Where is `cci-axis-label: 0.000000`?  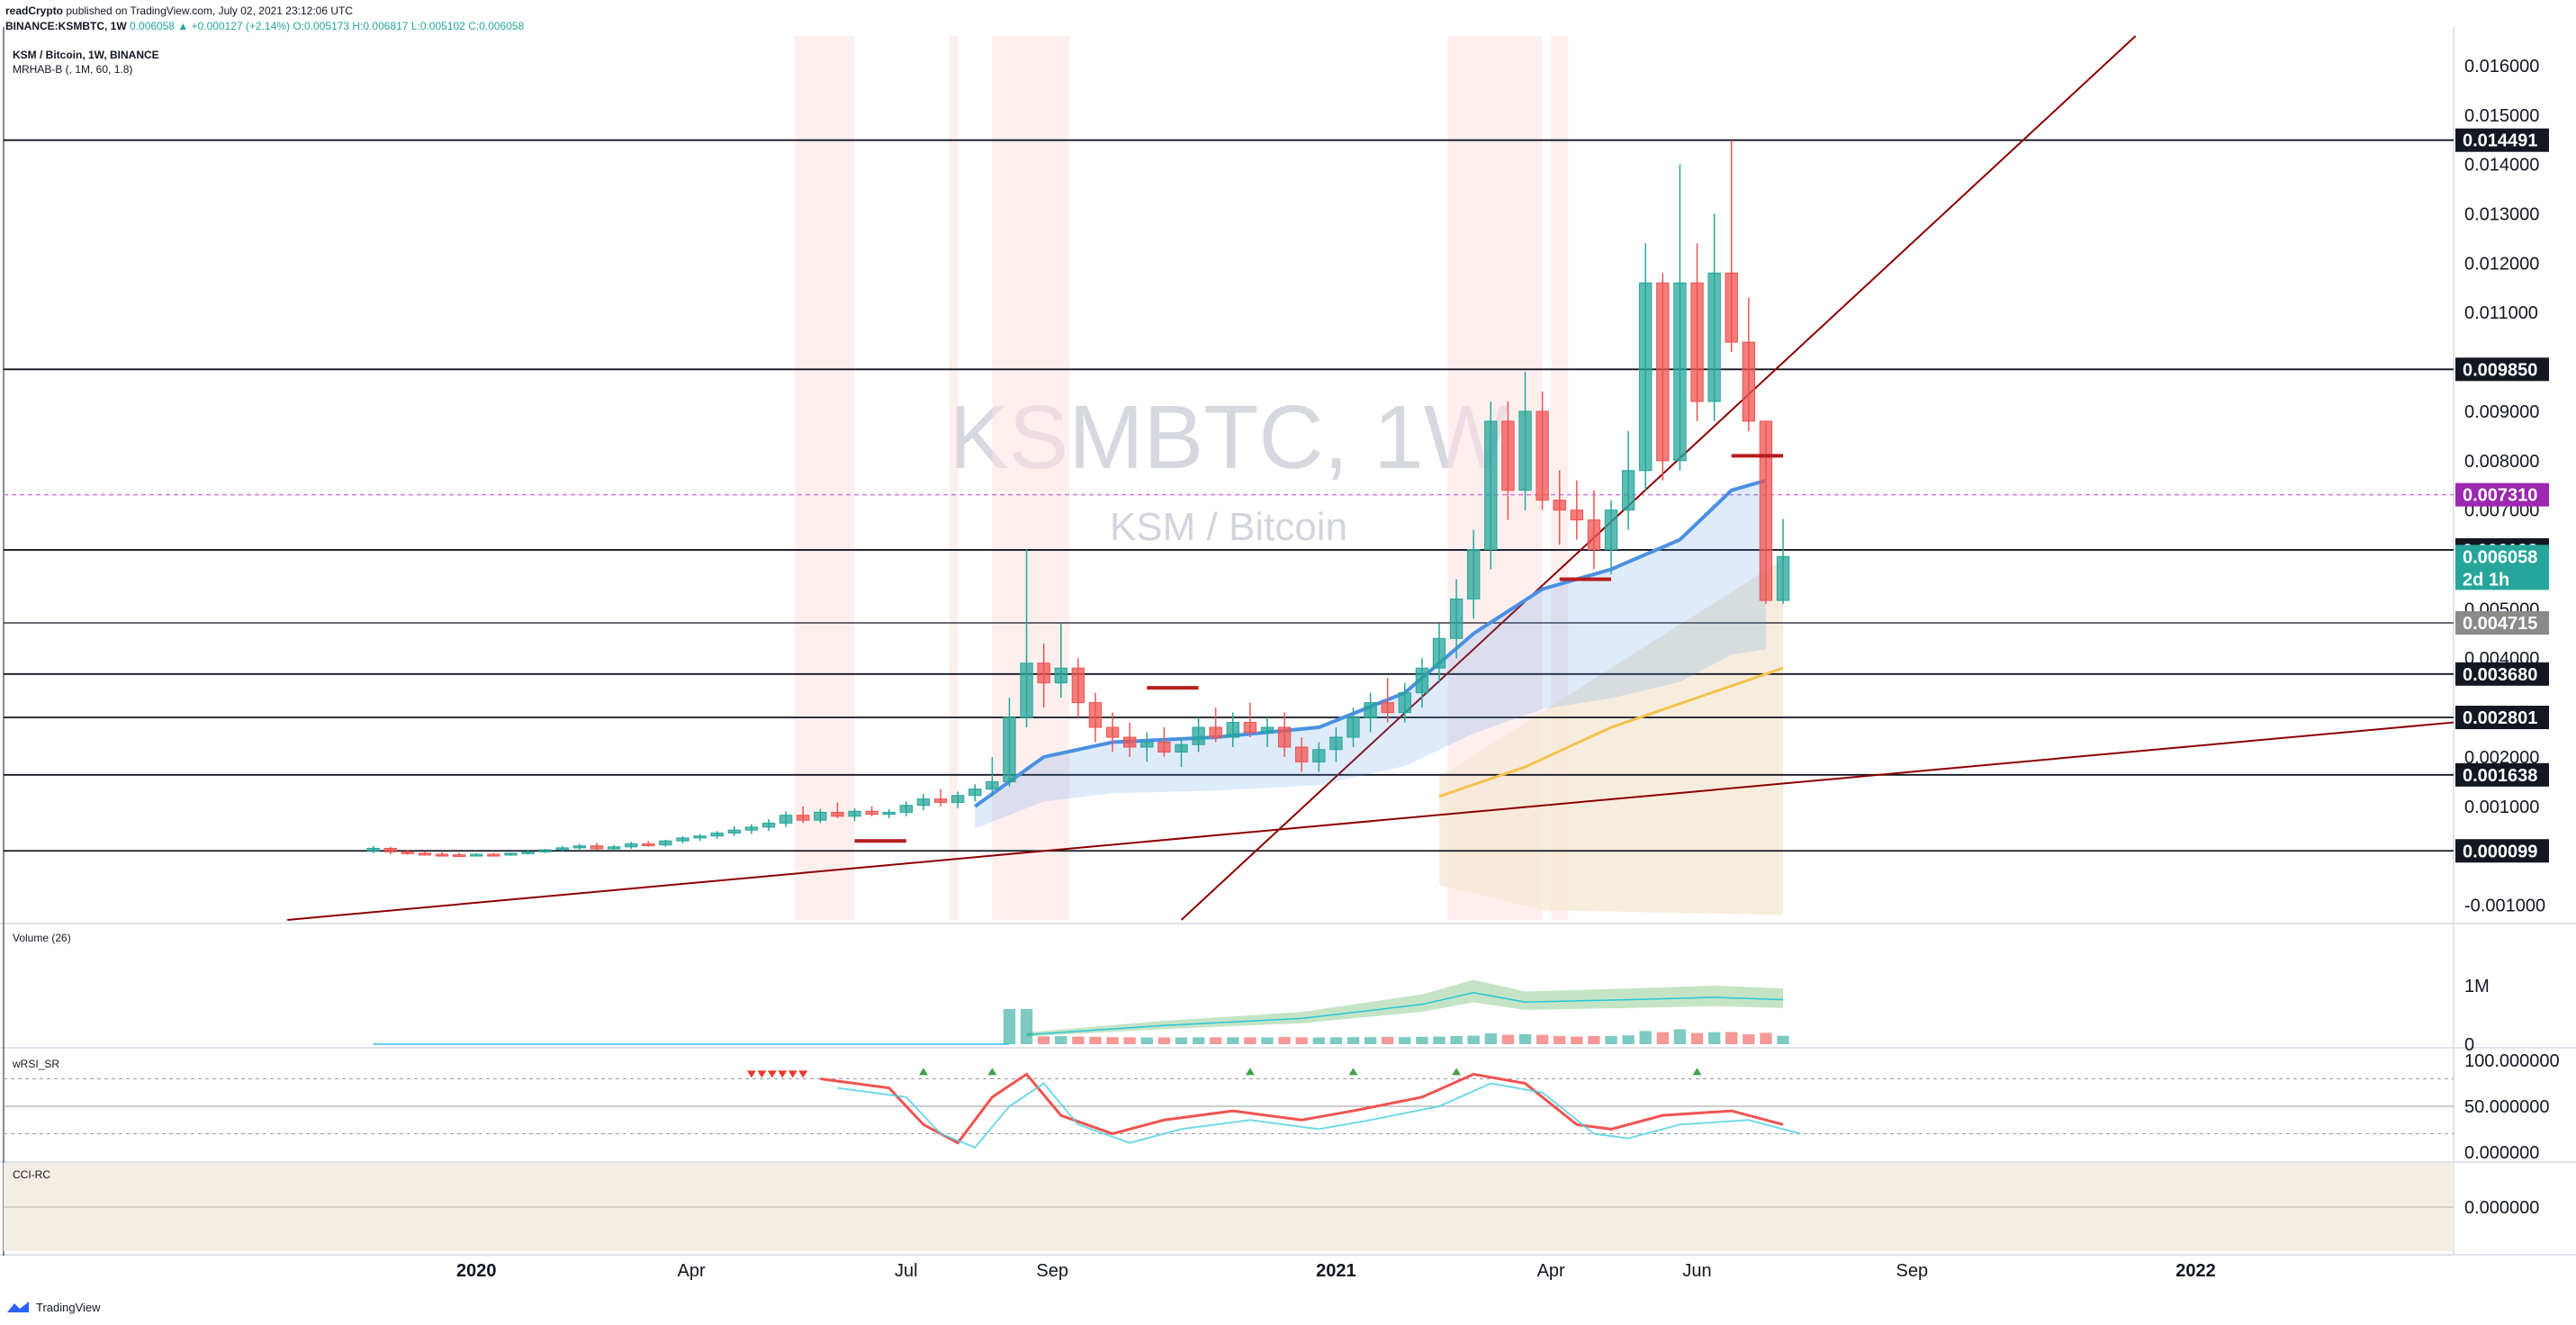
cci-axis-label: 0.000000 is located at coordinates (2501, 1208).